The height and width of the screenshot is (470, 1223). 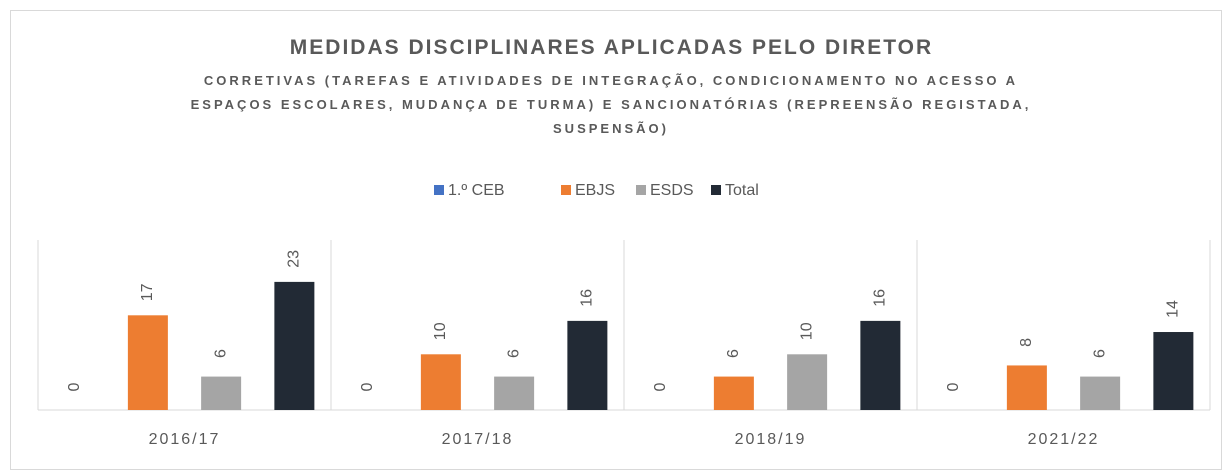 What do you see at coordinates (1064, 439) in the screenshot?
I see `x-tick-label: 2021/22` at bounding box center [1064, 439].